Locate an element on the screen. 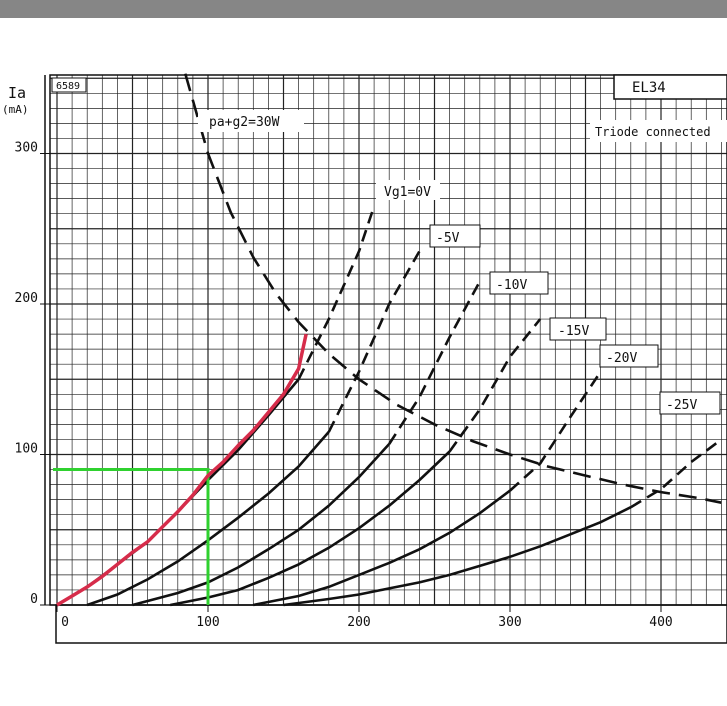  y-axis-symbol: Ia is located at coordinates (17, 93).